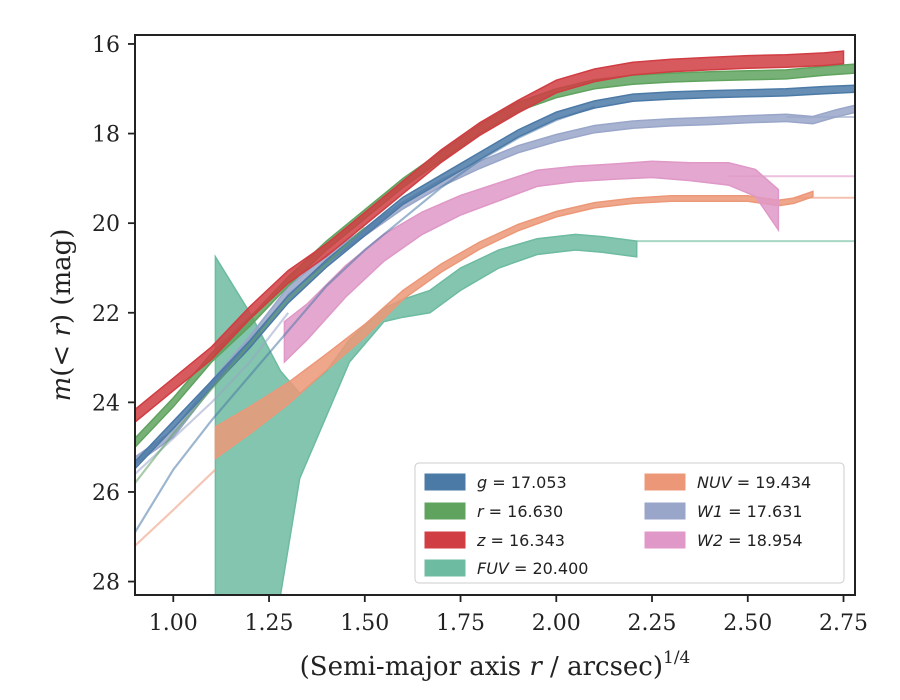 The height and width of the screenshot is (700, 900). What do you see at coordinates (62, 315) in the screenshot?
I see `y-axis-label: m(< r) (mag)` at bounding box center [62, 315].